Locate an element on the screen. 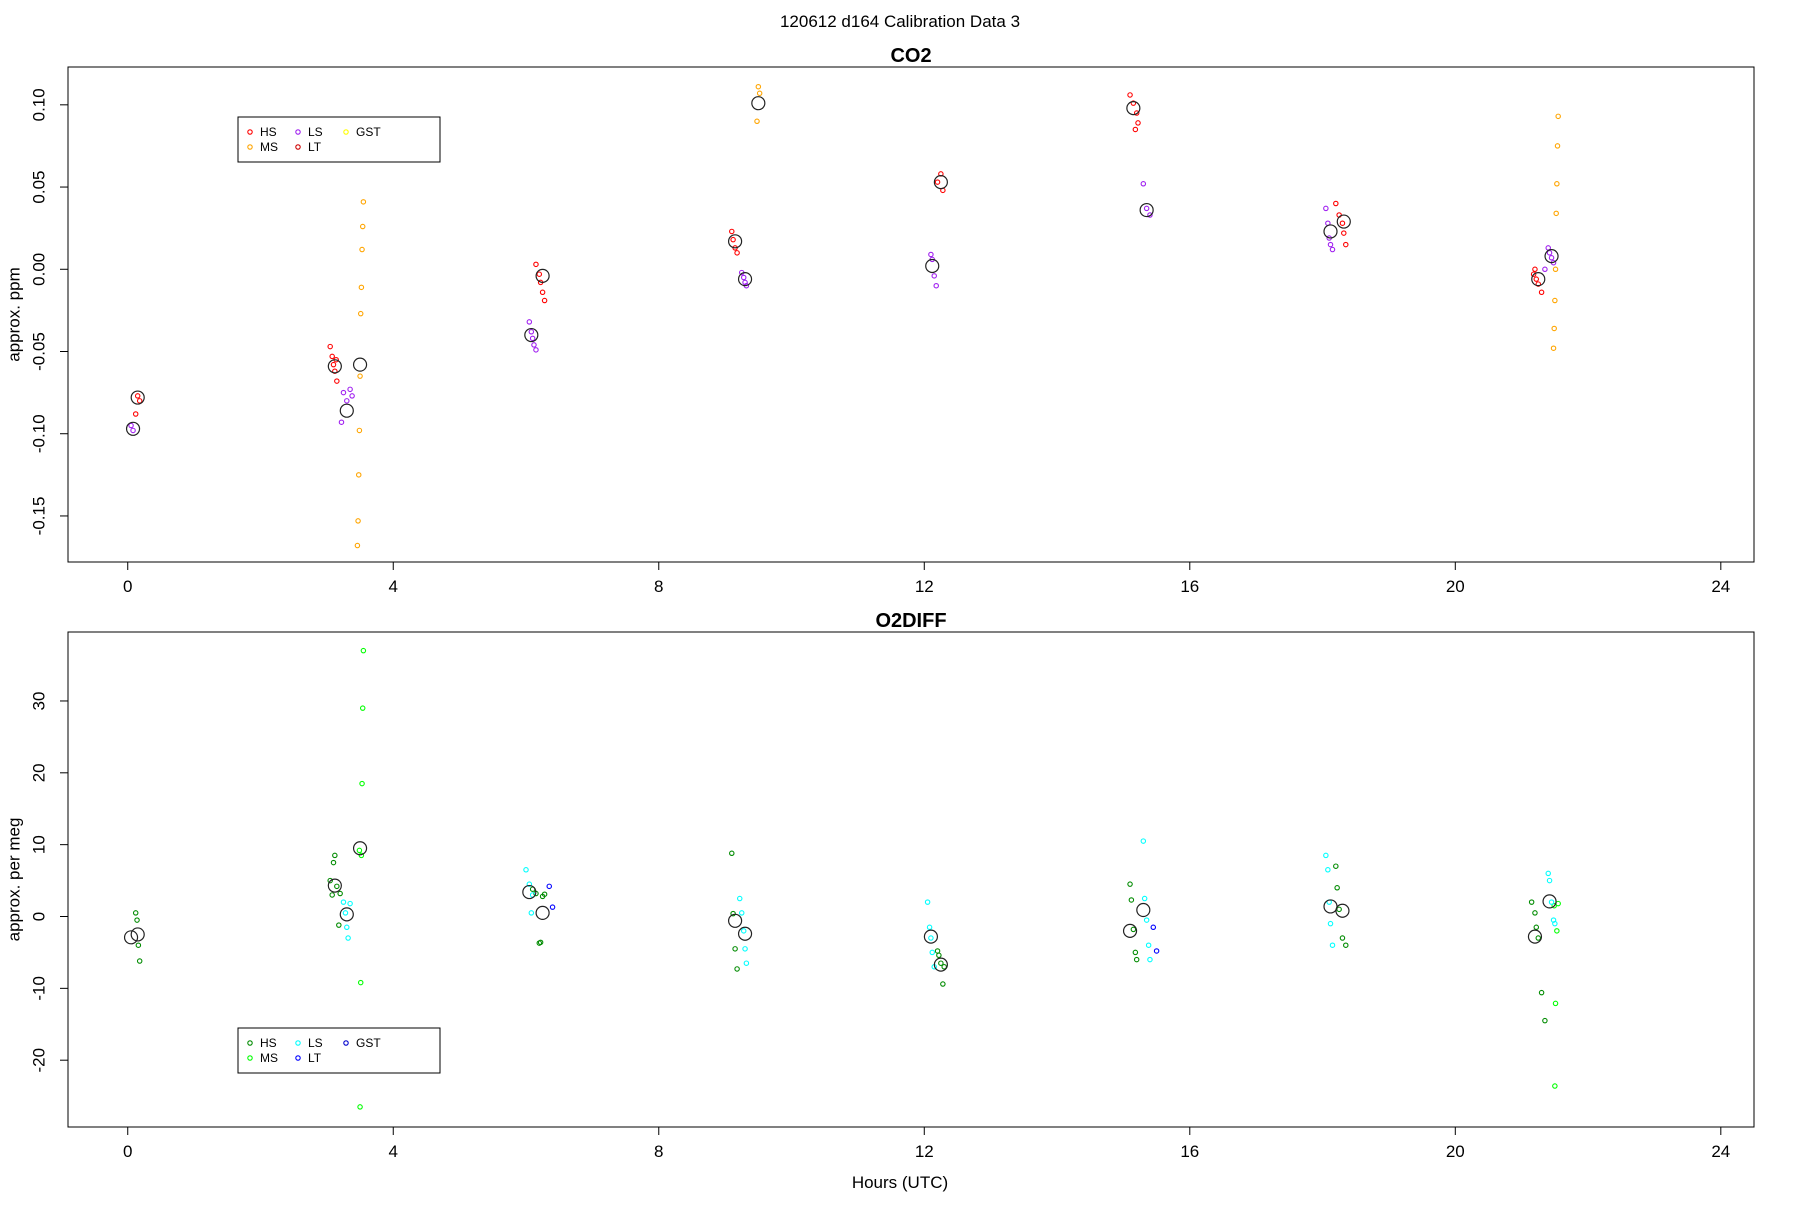 The image size is (1800, 1205). panel-title: CO2 is located at coordinates (910, 56).